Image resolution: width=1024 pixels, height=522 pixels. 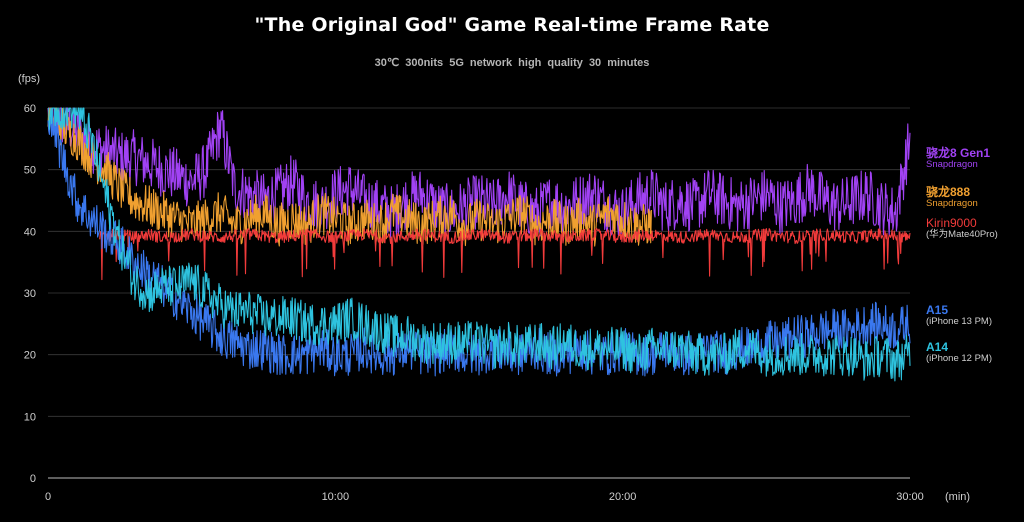 I want to click on y-tick-label: 0, so click(x=33, y=479).